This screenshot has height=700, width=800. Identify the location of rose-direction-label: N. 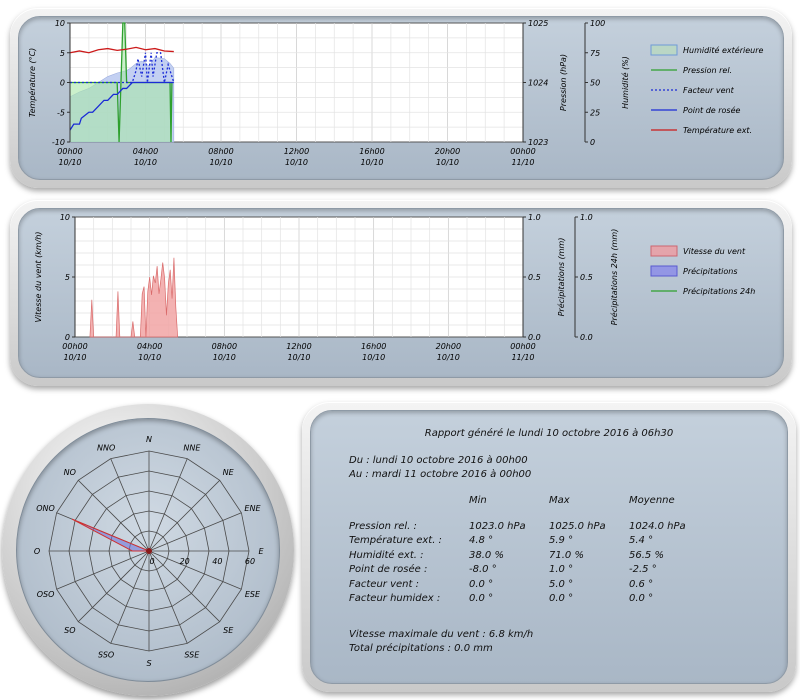
(149, 439).